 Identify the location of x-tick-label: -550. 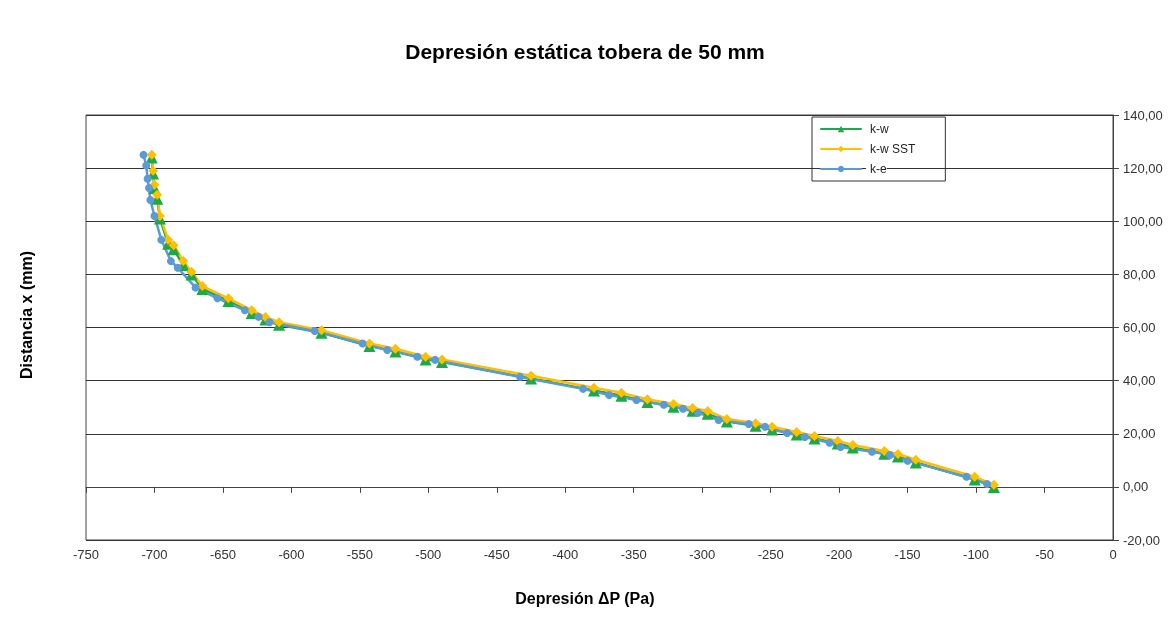
(359, 554).